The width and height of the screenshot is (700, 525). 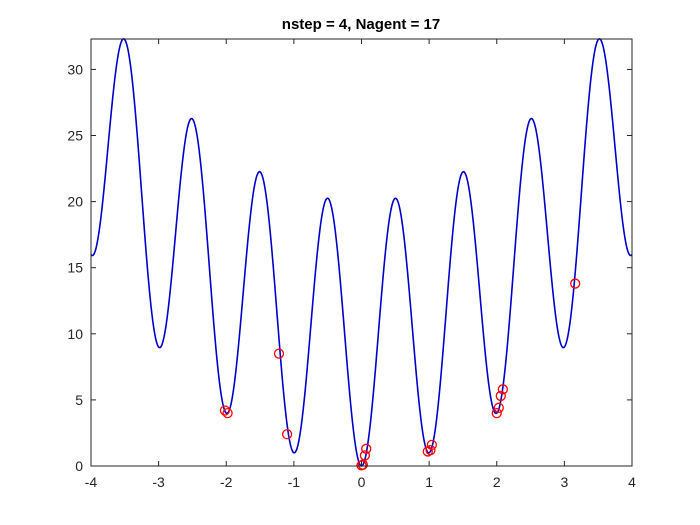 I want to click on x-tick-label: -3, so click(x=158, y=482).